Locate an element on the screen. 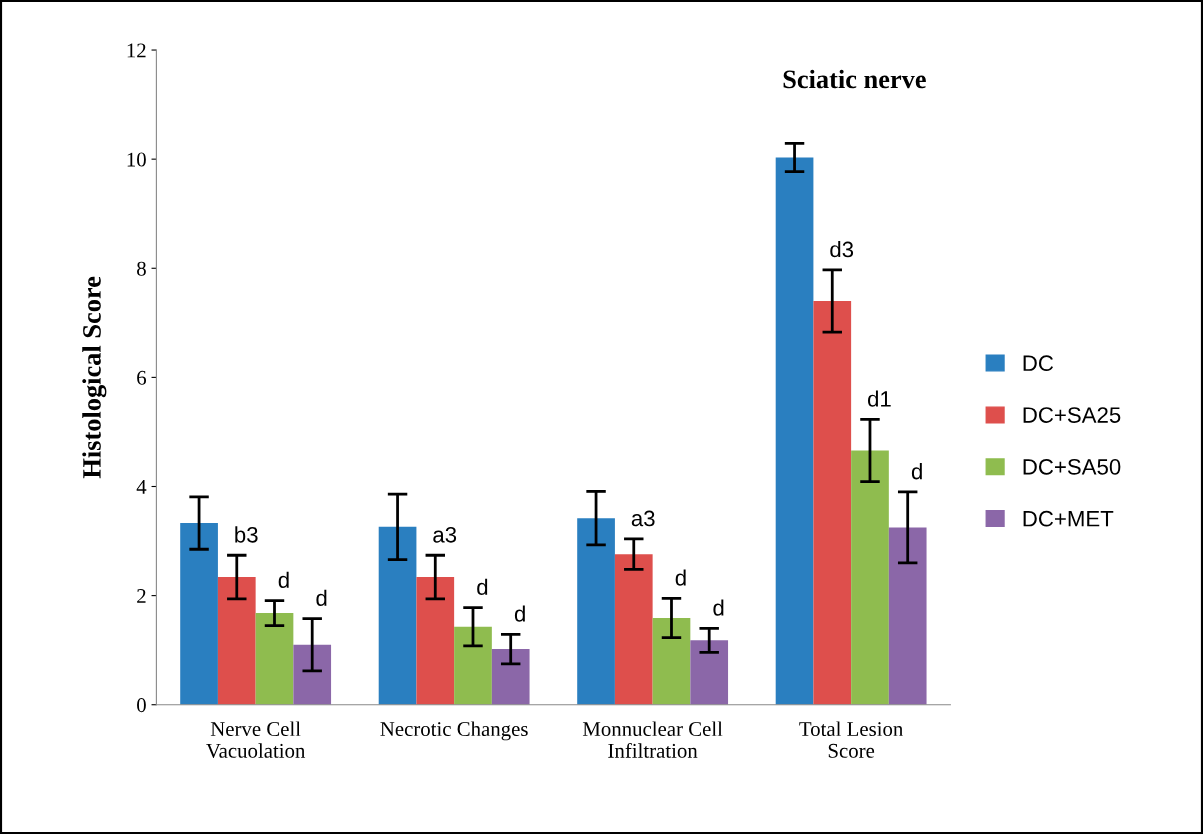 This screenshot has width=1203, height=834. legend-label: DC+SA50 is located at coordinates (1072, 467).